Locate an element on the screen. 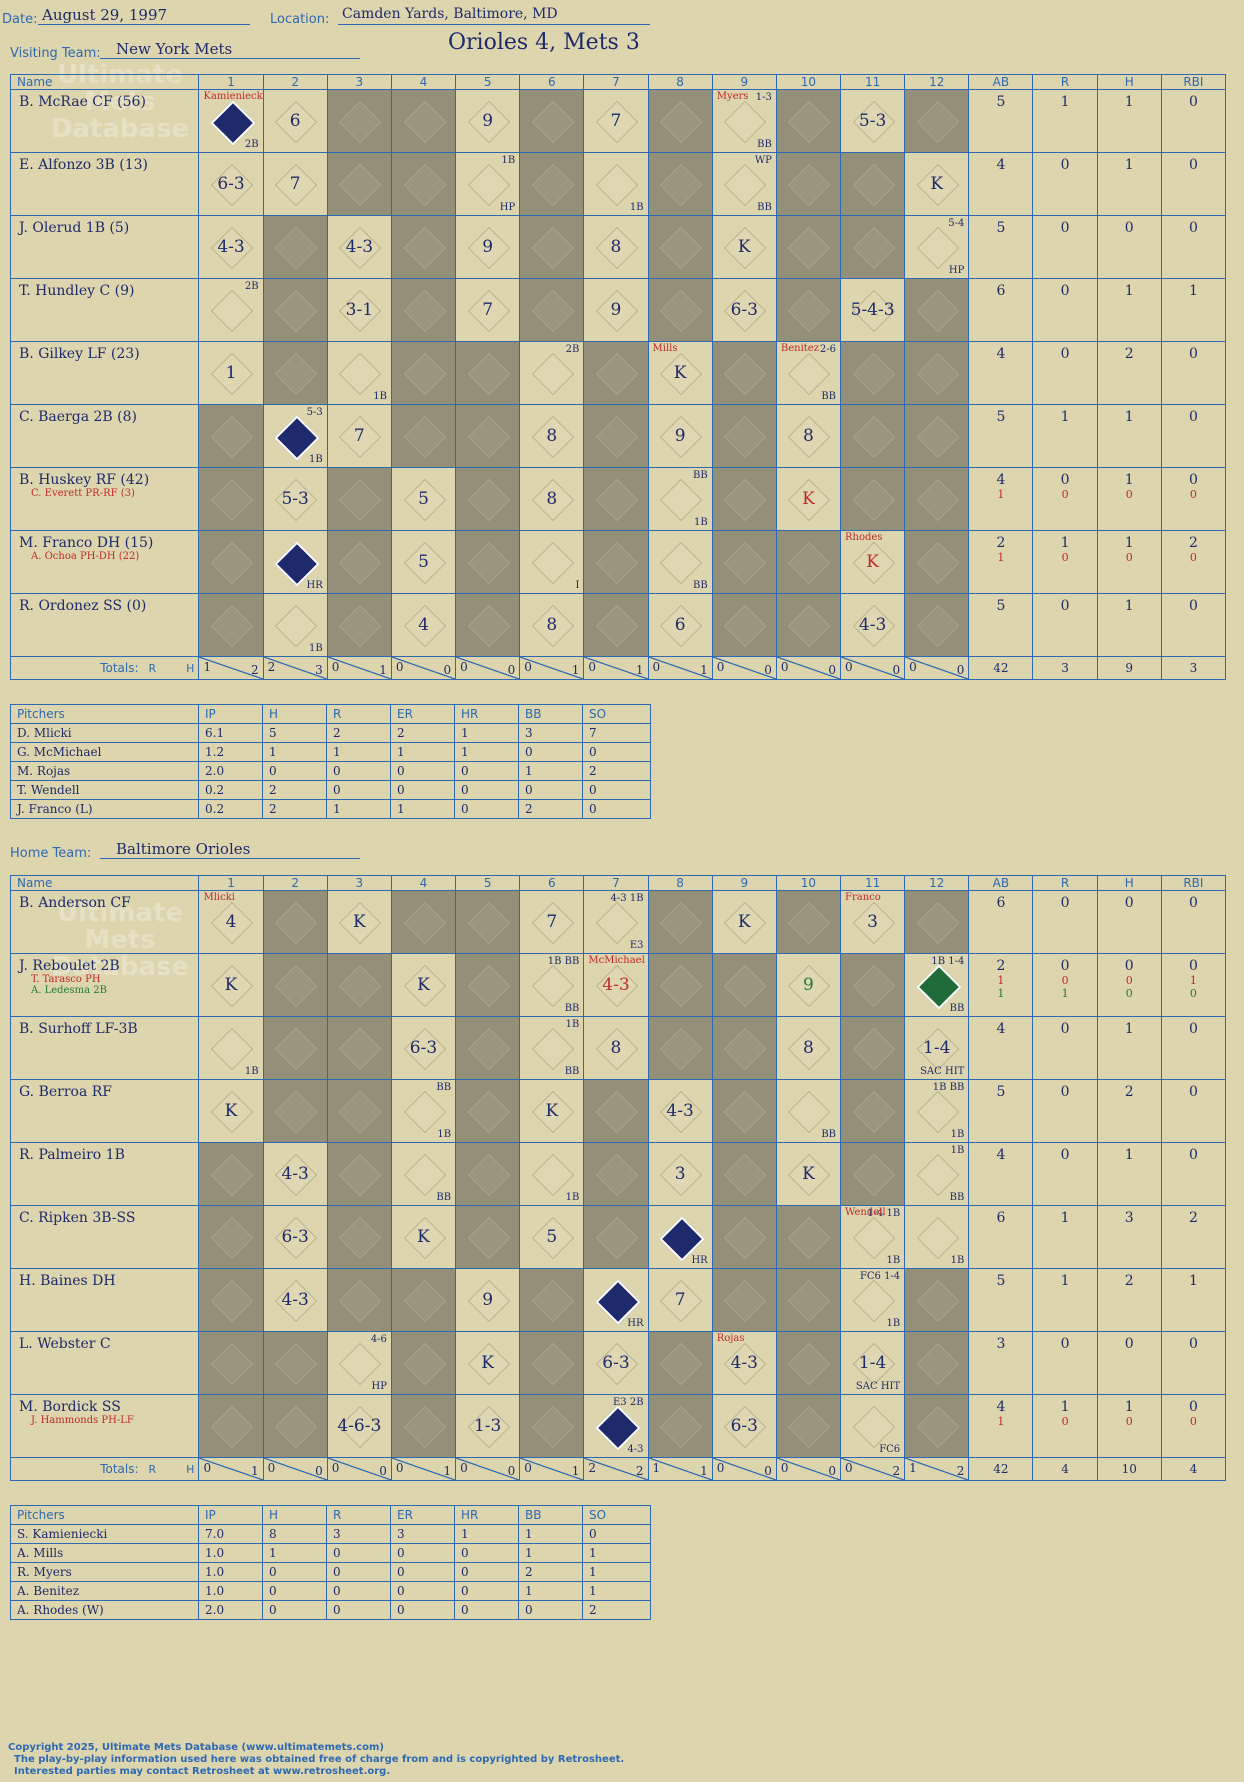  at-bat-cell: 6-3 is located at coordinates (744, 1426).